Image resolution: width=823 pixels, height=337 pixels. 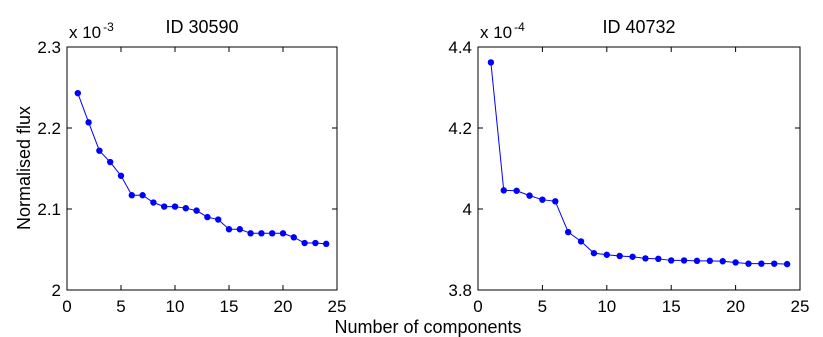 What do you see at coordinates (427, 327) in the screenshot?
I see `x-axis-label: Number of components` at bounding box center [427, 327].